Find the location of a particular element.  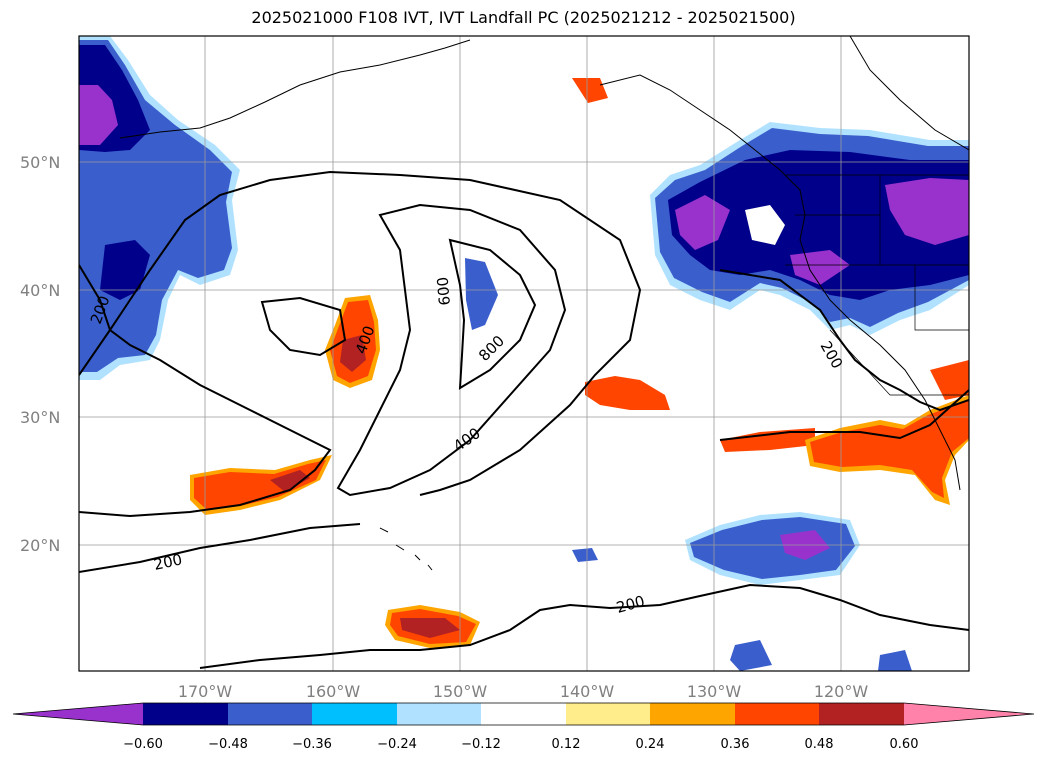

colorbar-outline is located at coordinates (523, 714).